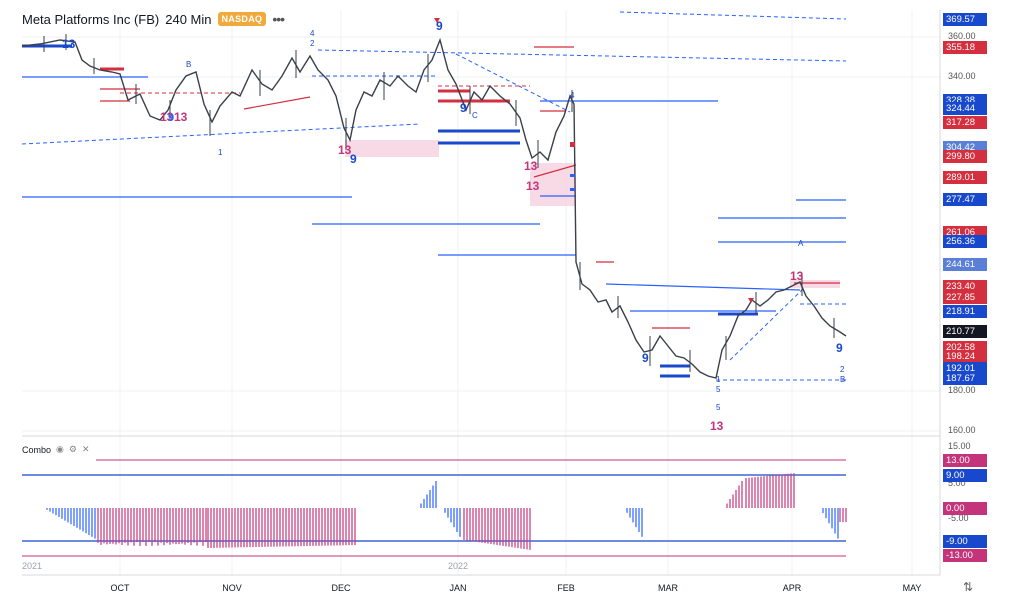  I want to click on eye-icon: ◉, so click(60, 449).